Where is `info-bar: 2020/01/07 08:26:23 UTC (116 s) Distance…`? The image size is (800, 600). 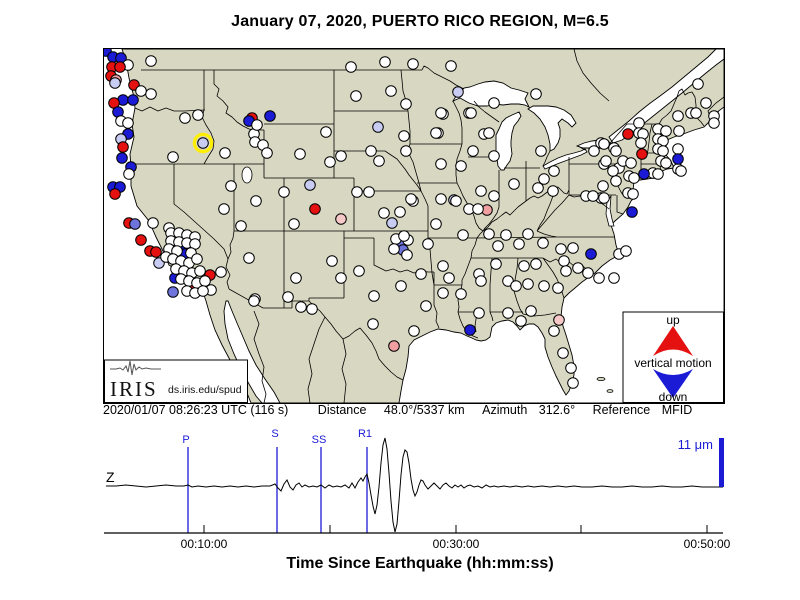
info-bar: 2020/01/07 08:26:23 UTC (116 s) Distance… is located at coordinates (433, 410).